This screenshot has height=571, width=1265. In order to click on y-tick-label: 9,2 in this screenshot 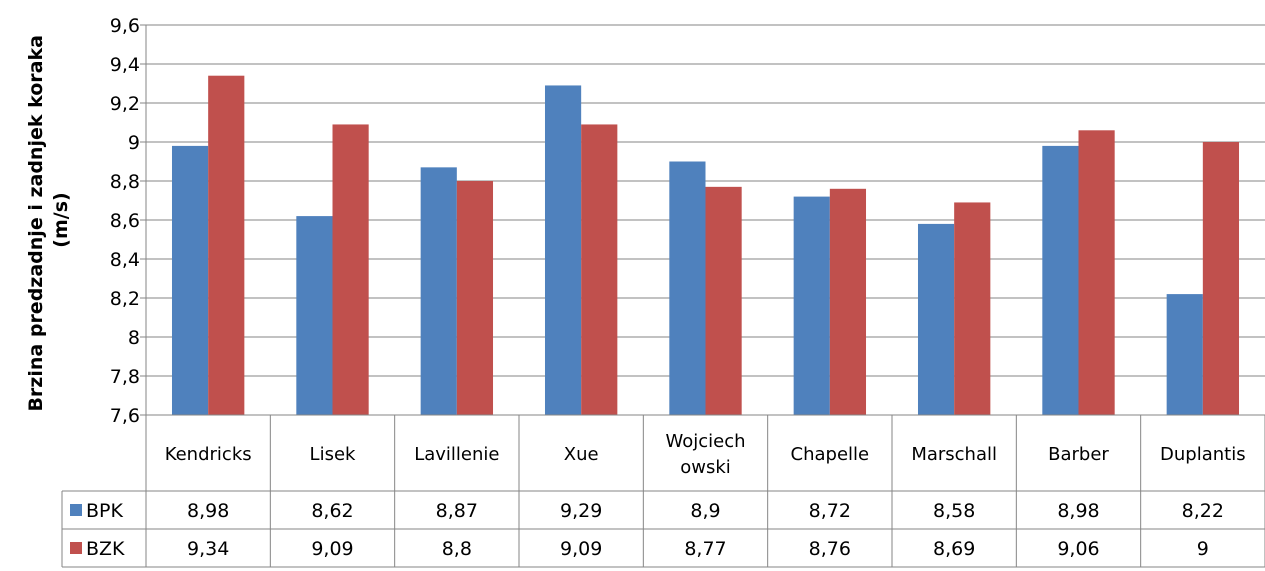, I will do `click(125, 104)`.